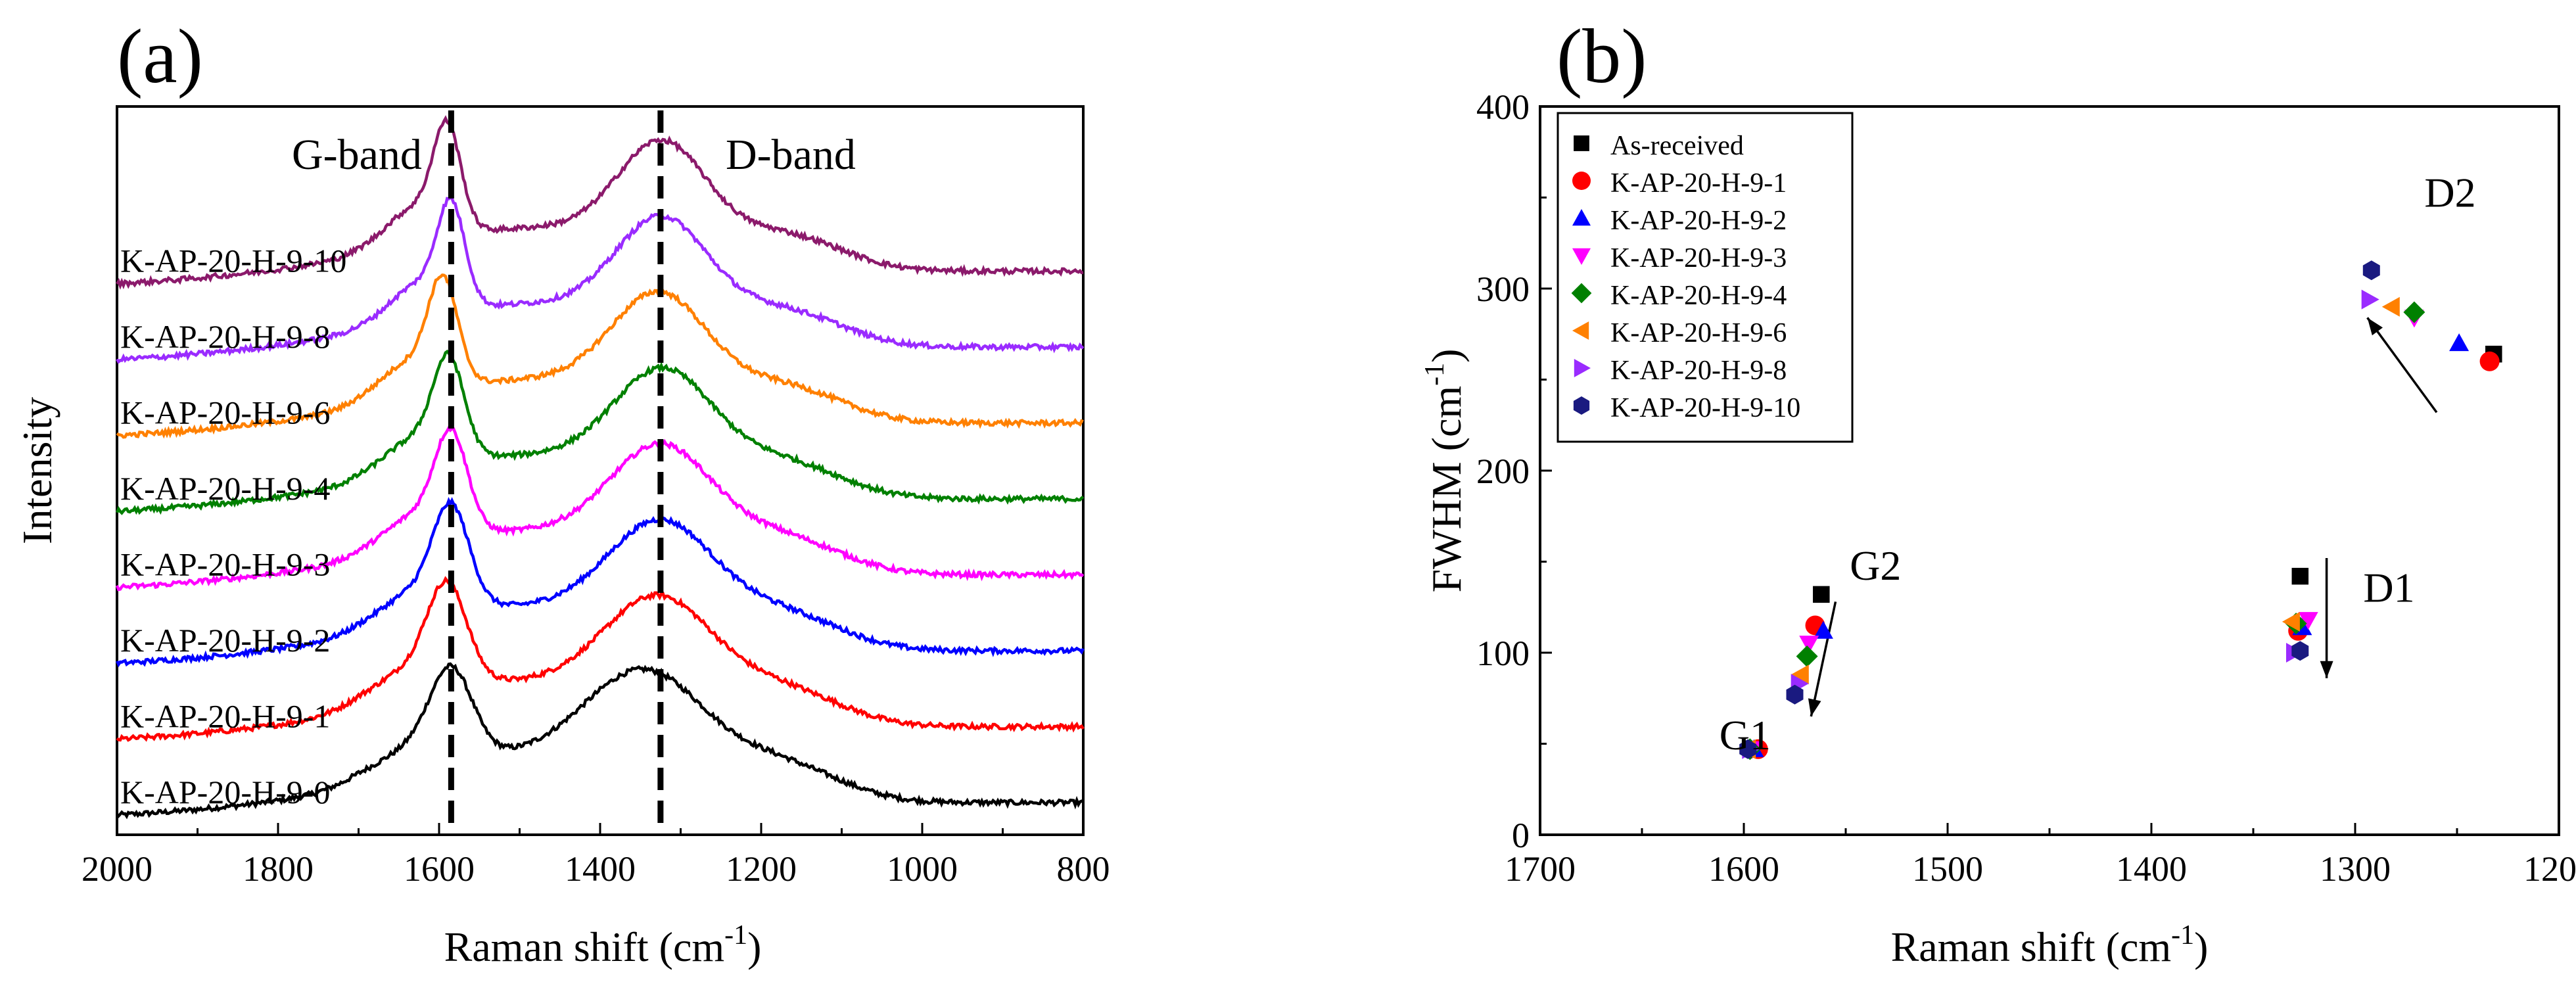  I want to click on x-tick-label: 1800, so click(278, 869).